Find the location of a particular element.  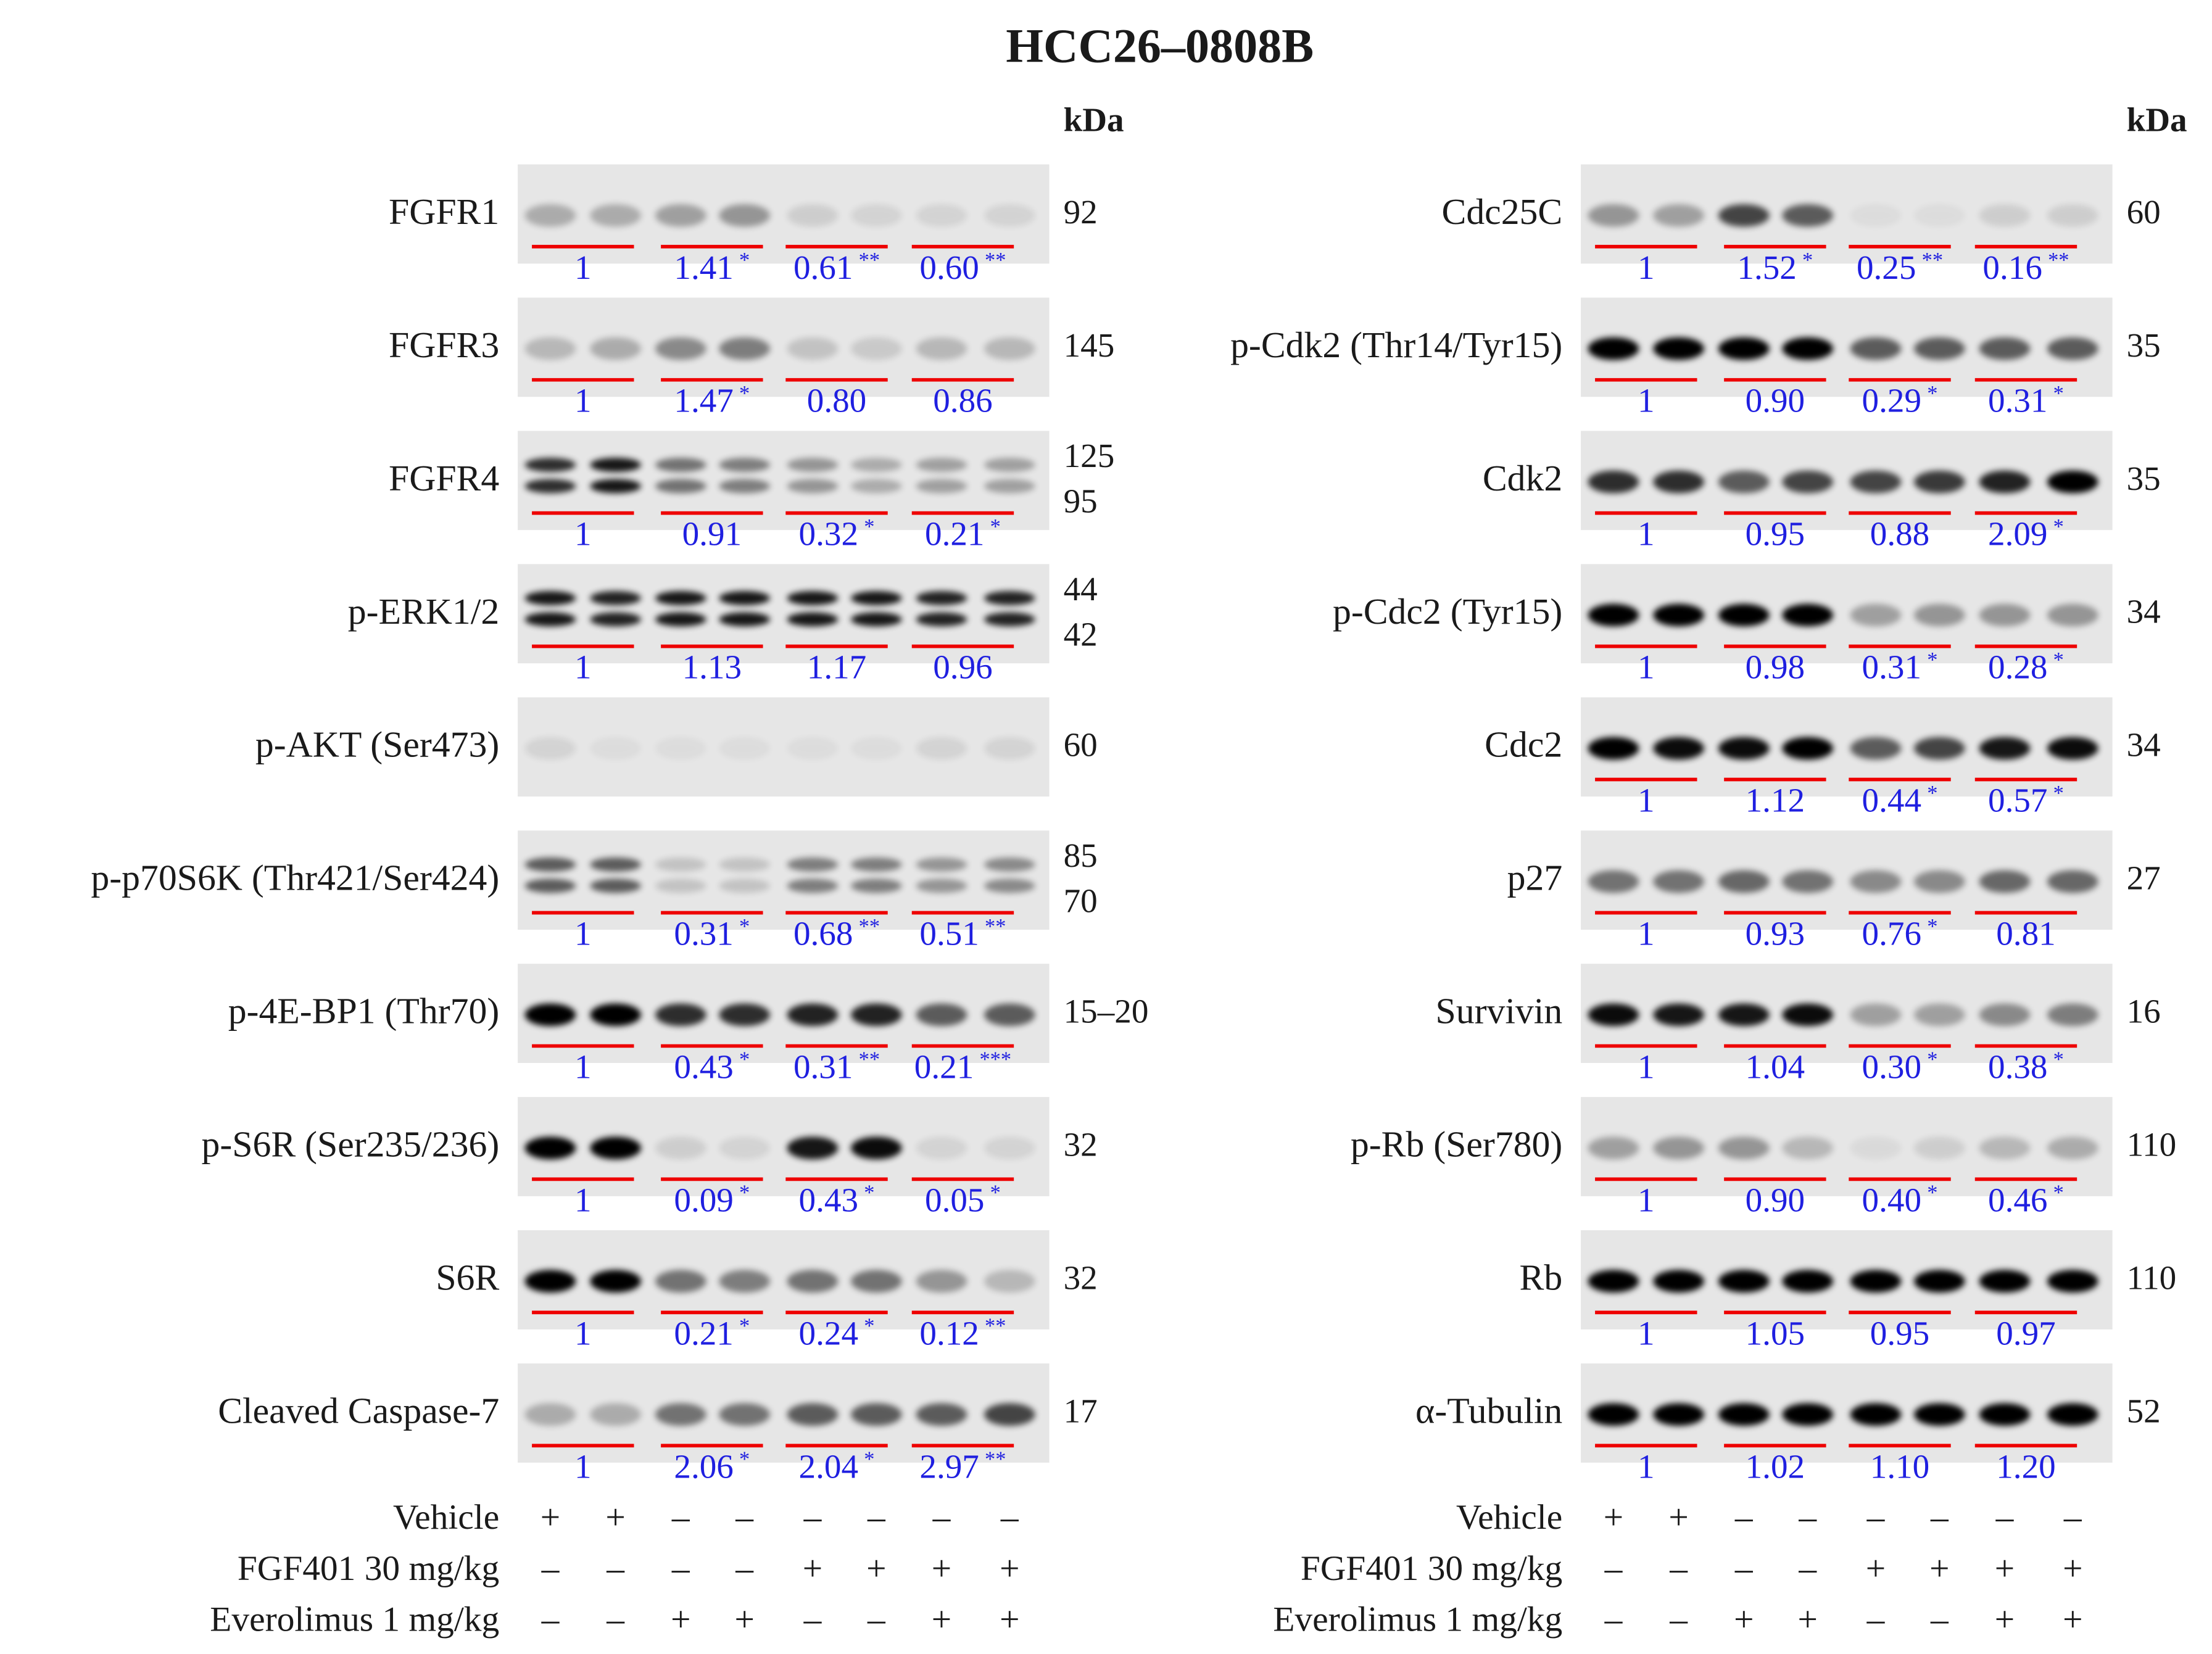

kda-value: 92 is located at coordinates (1081, 212).